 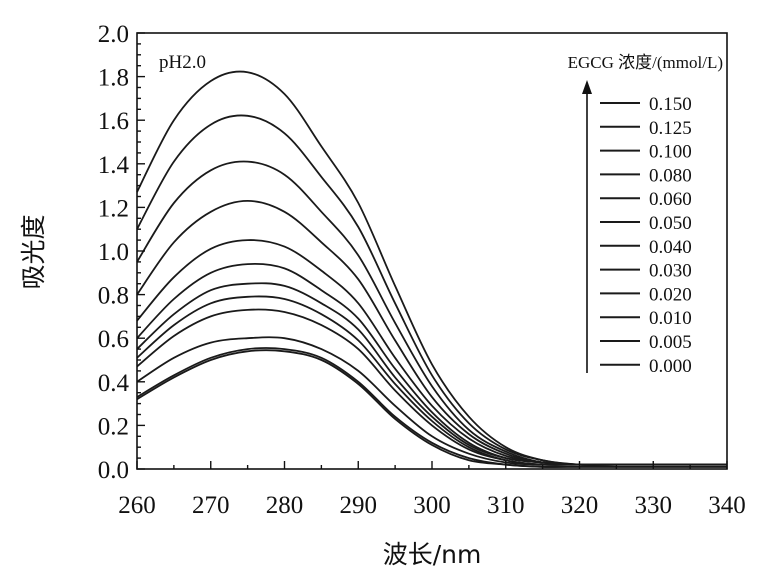 I want to click on legend-label: 0.080, so click(x=670, y=175).